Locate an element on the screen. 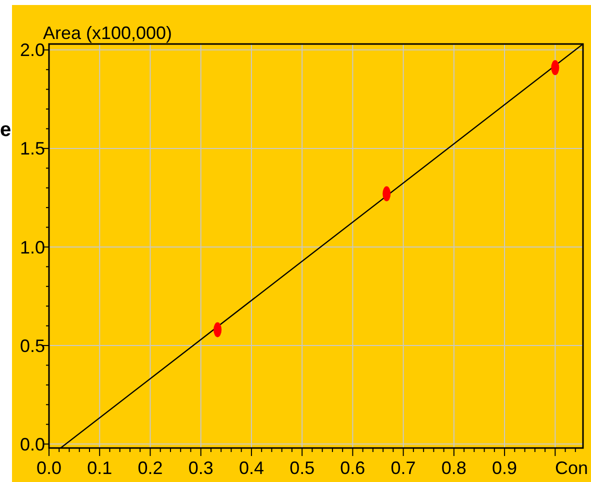 The image size is (591, 482). x-tick-label: 0.1 is located at coordinates (99, 468).